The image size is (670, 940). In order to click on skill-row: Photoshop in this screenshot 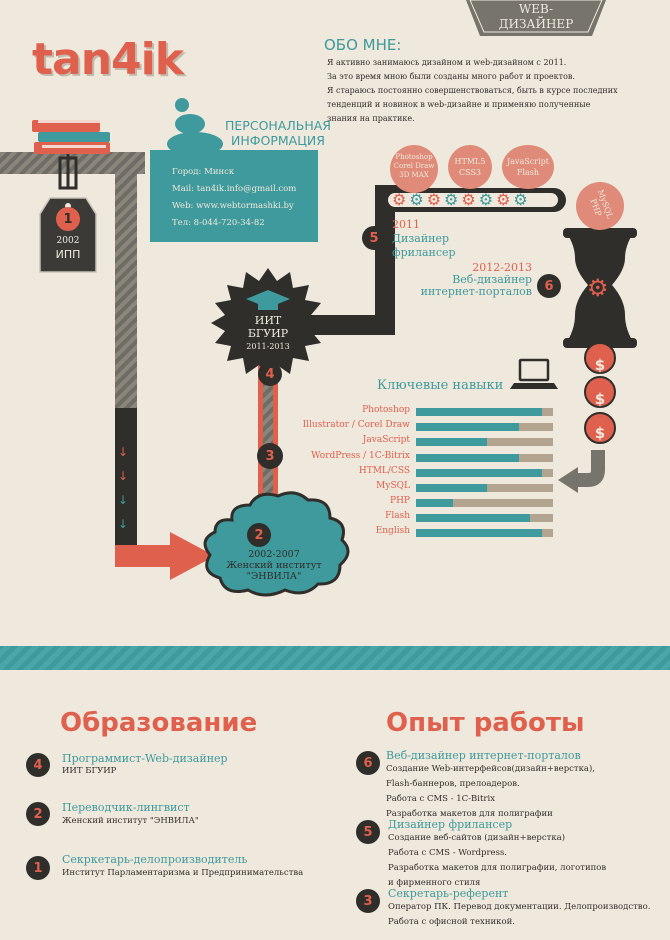, I will do `click(430, 412)`.